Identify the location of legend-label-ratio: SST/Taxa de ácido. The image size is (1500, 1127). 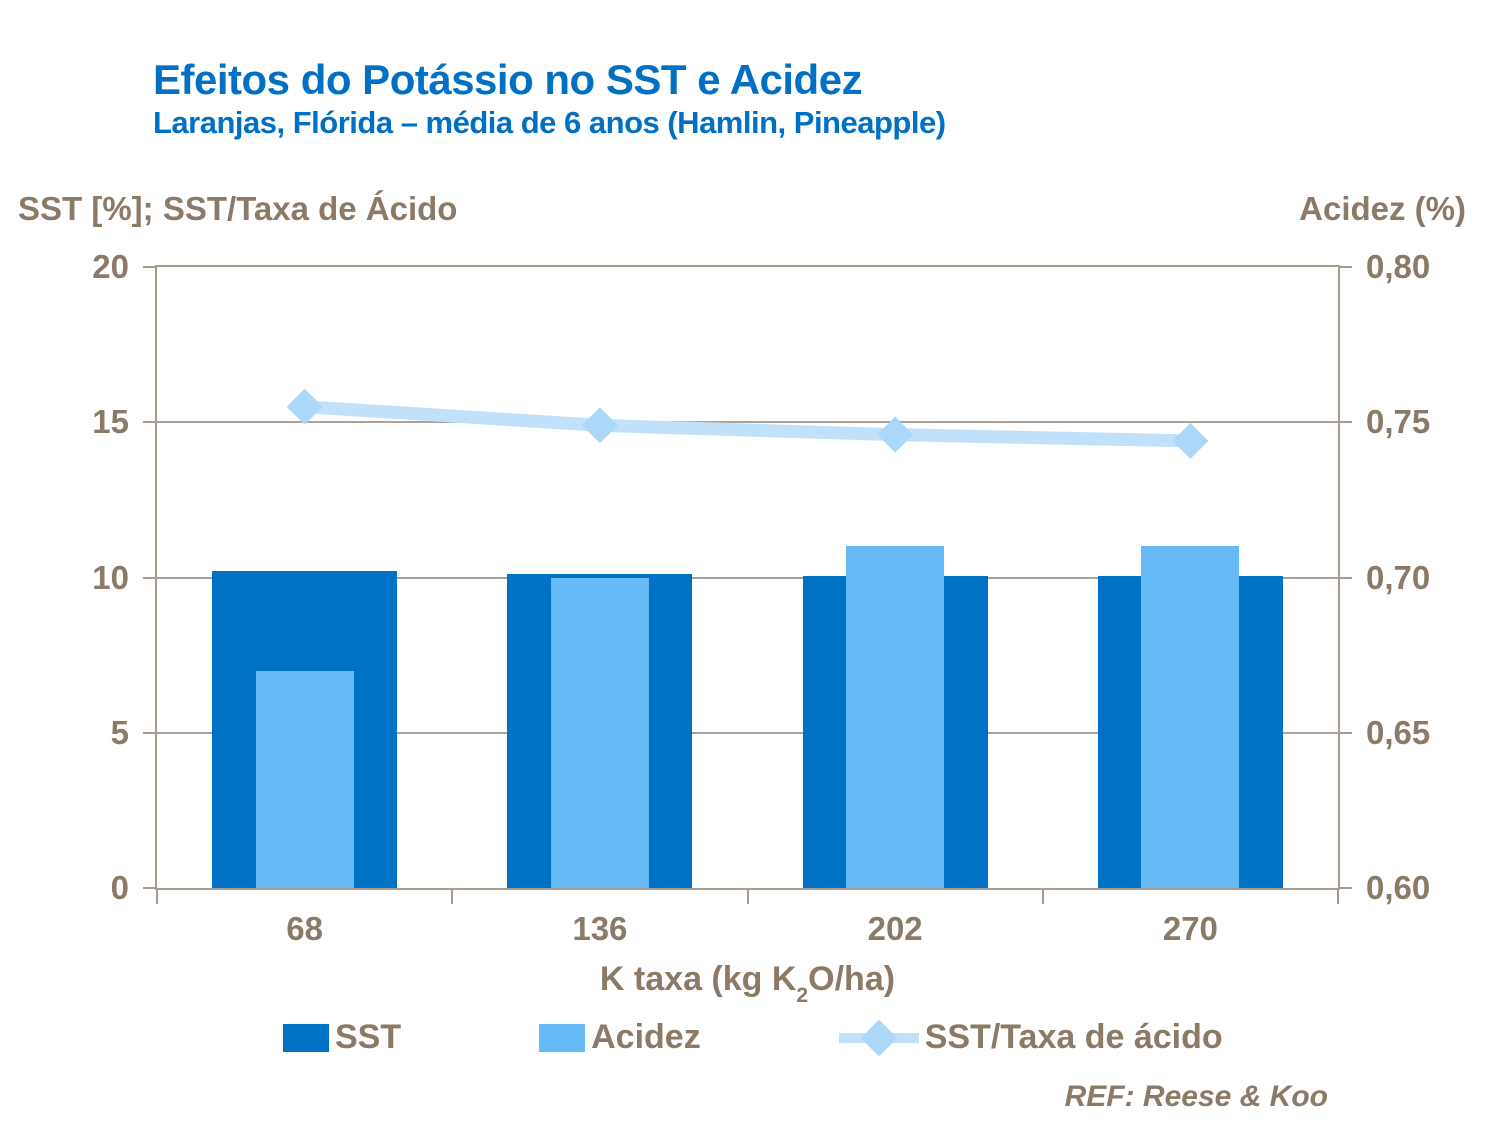
(1073, 1037).